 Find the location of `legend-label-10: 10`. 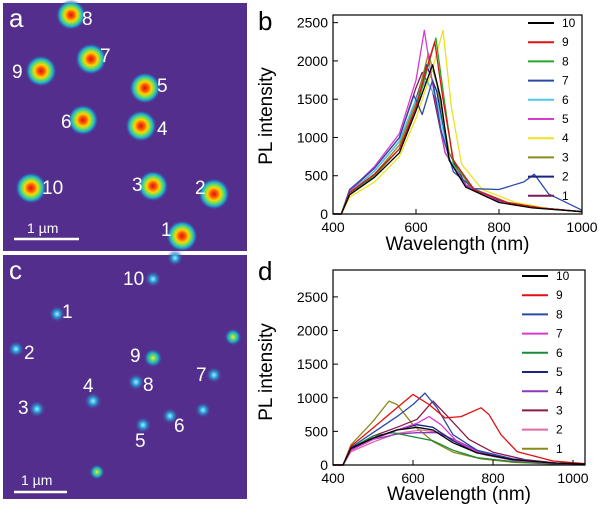

legend-label-10: 10 is located at coordinates (563, 276).